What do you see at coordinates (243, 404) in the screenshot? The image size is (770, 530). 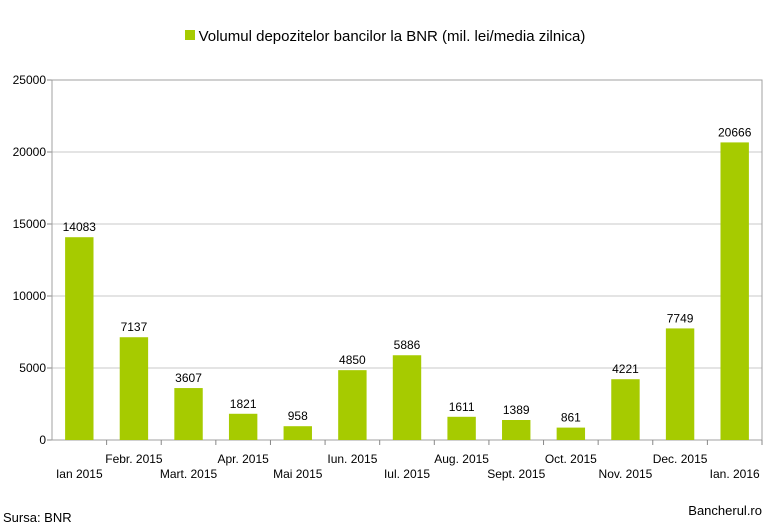 I see `data-label: 1821` at bounding box center [243, 404].